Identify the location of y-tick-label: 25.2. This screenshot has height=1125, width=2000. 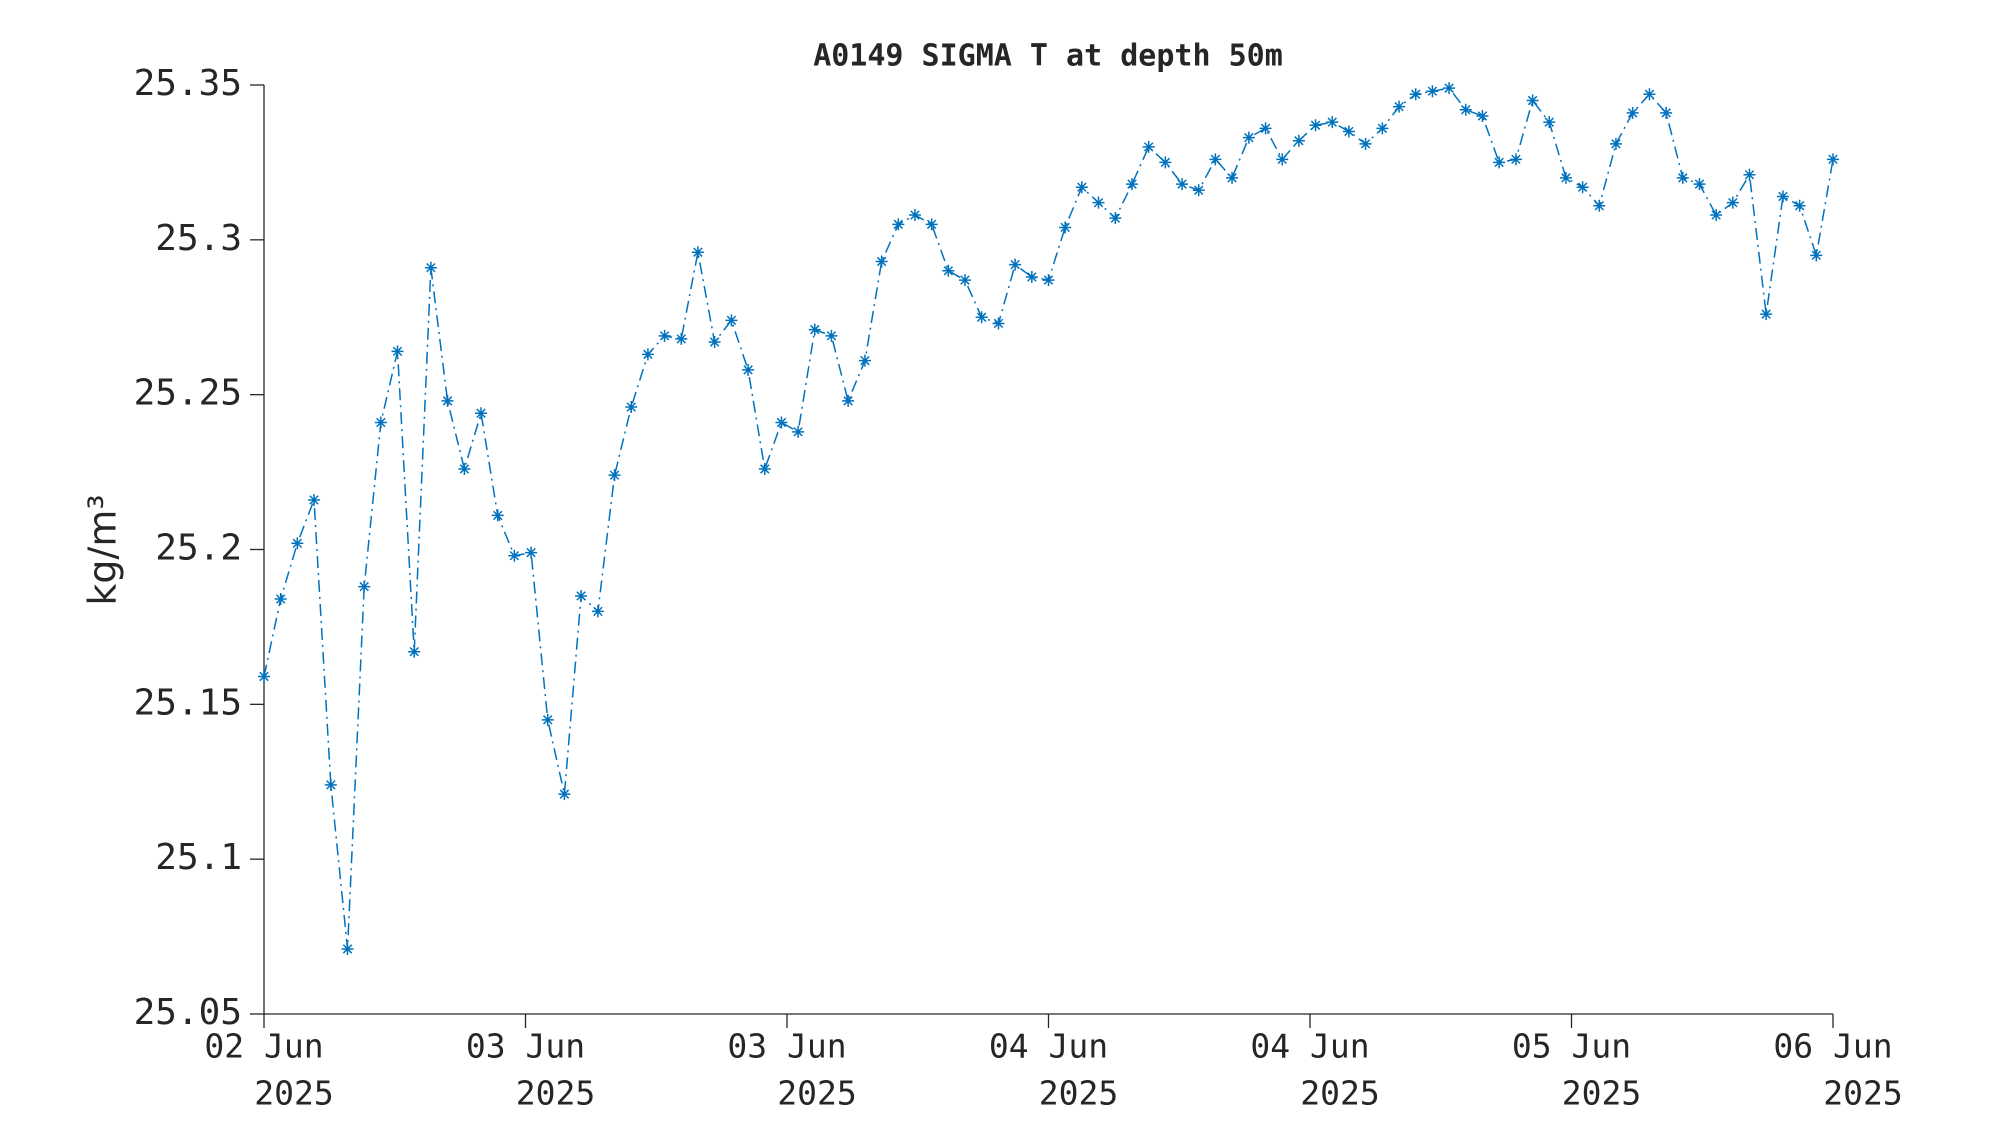
(198, 548).